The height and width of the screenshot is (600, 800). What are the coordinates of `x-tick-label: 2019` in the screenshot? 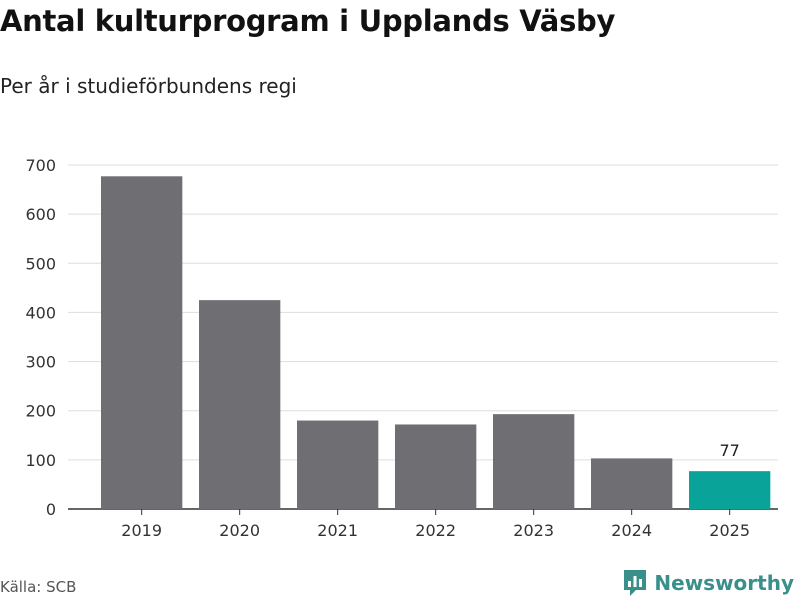 It's located at (141, 530).